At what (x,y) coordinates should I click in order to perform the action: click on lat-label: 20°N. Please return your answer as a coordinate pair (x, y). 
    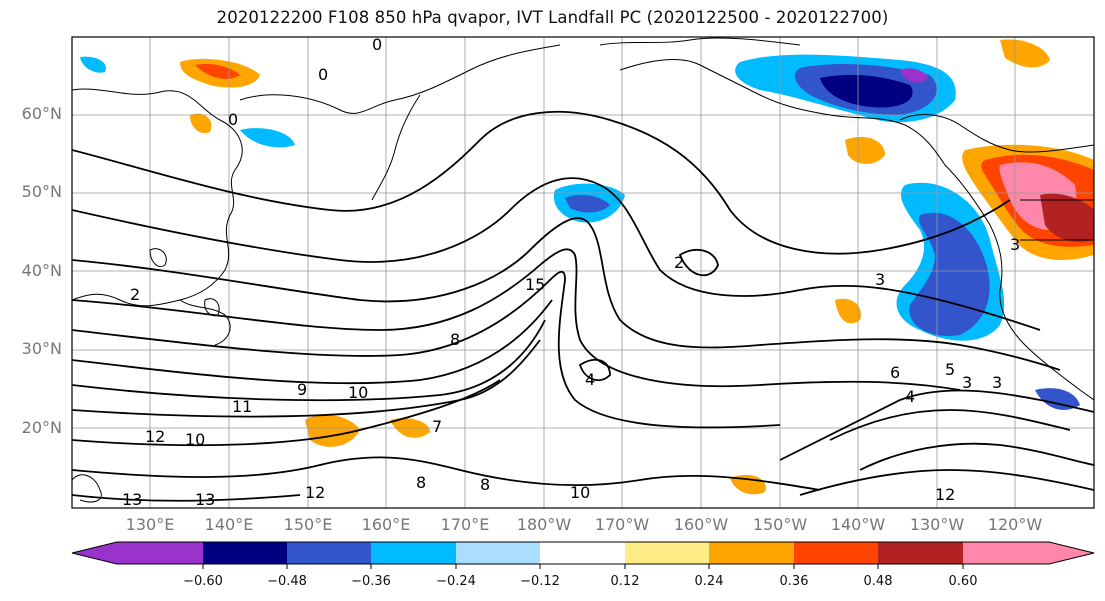
    Looking at the image, I should click on (41, 427).